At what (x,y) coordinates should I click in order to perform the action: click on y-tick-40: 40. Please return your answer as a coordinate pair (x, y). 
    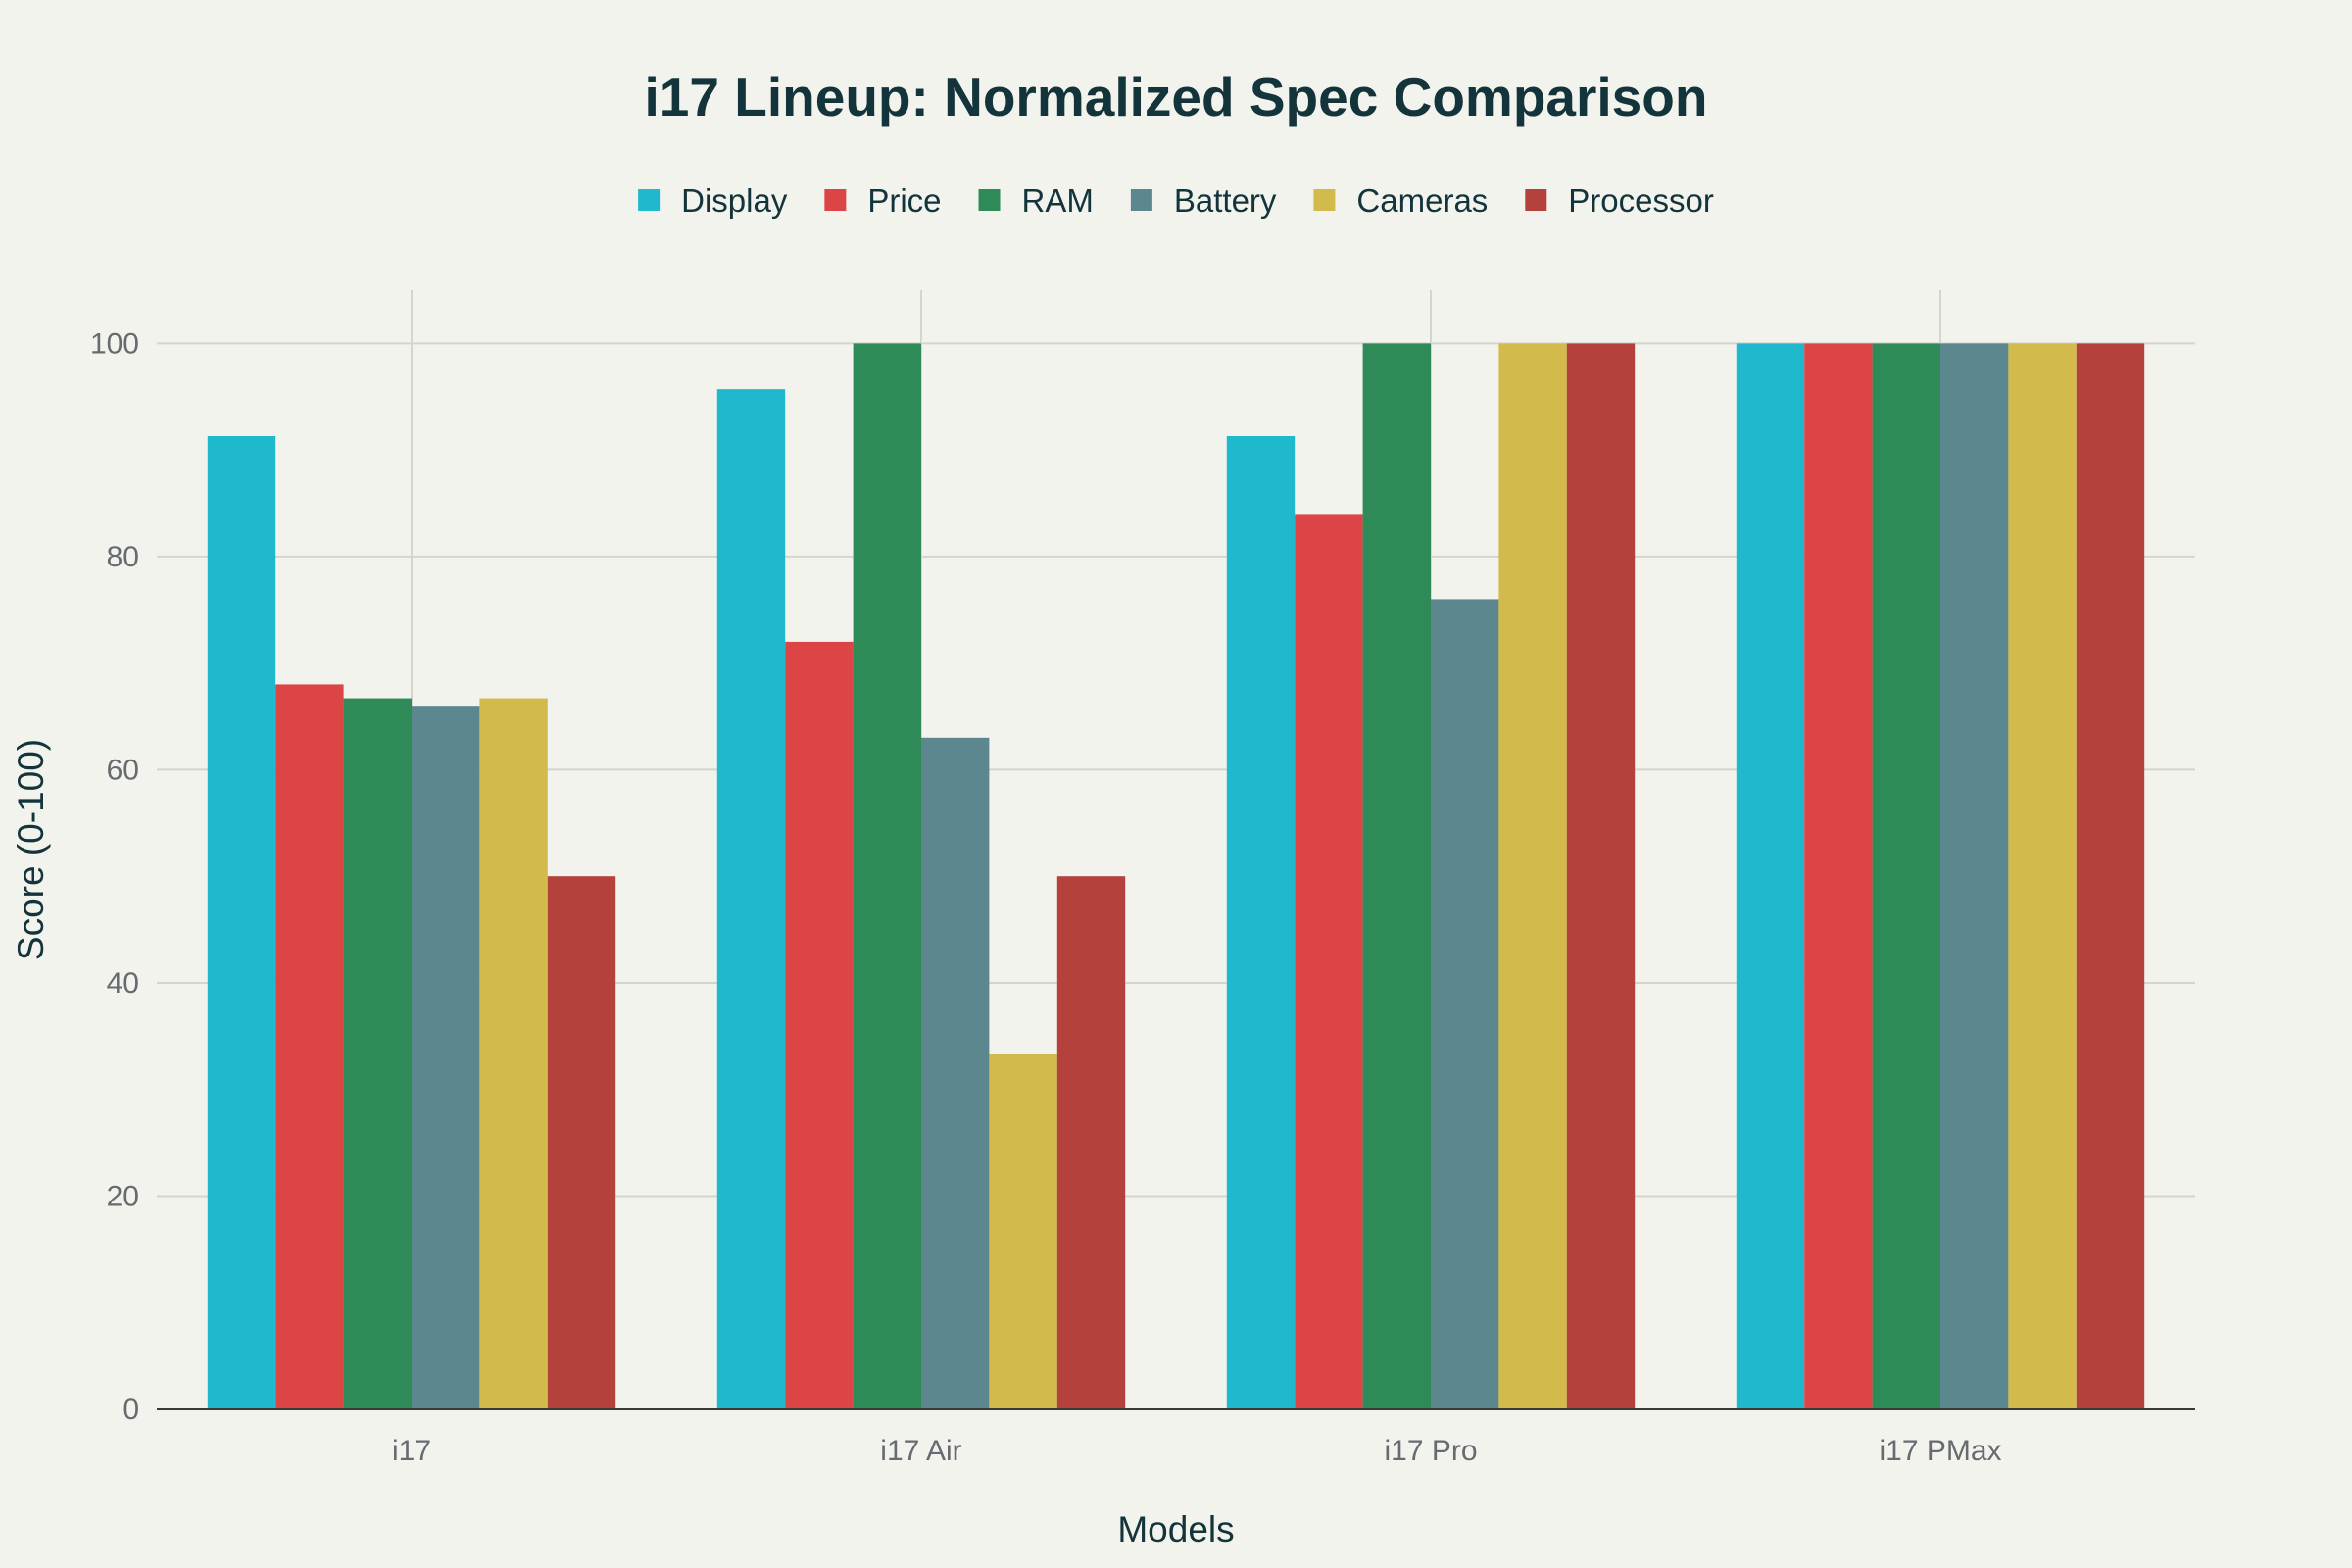
    Looking at the image, I should click on (123, 983).